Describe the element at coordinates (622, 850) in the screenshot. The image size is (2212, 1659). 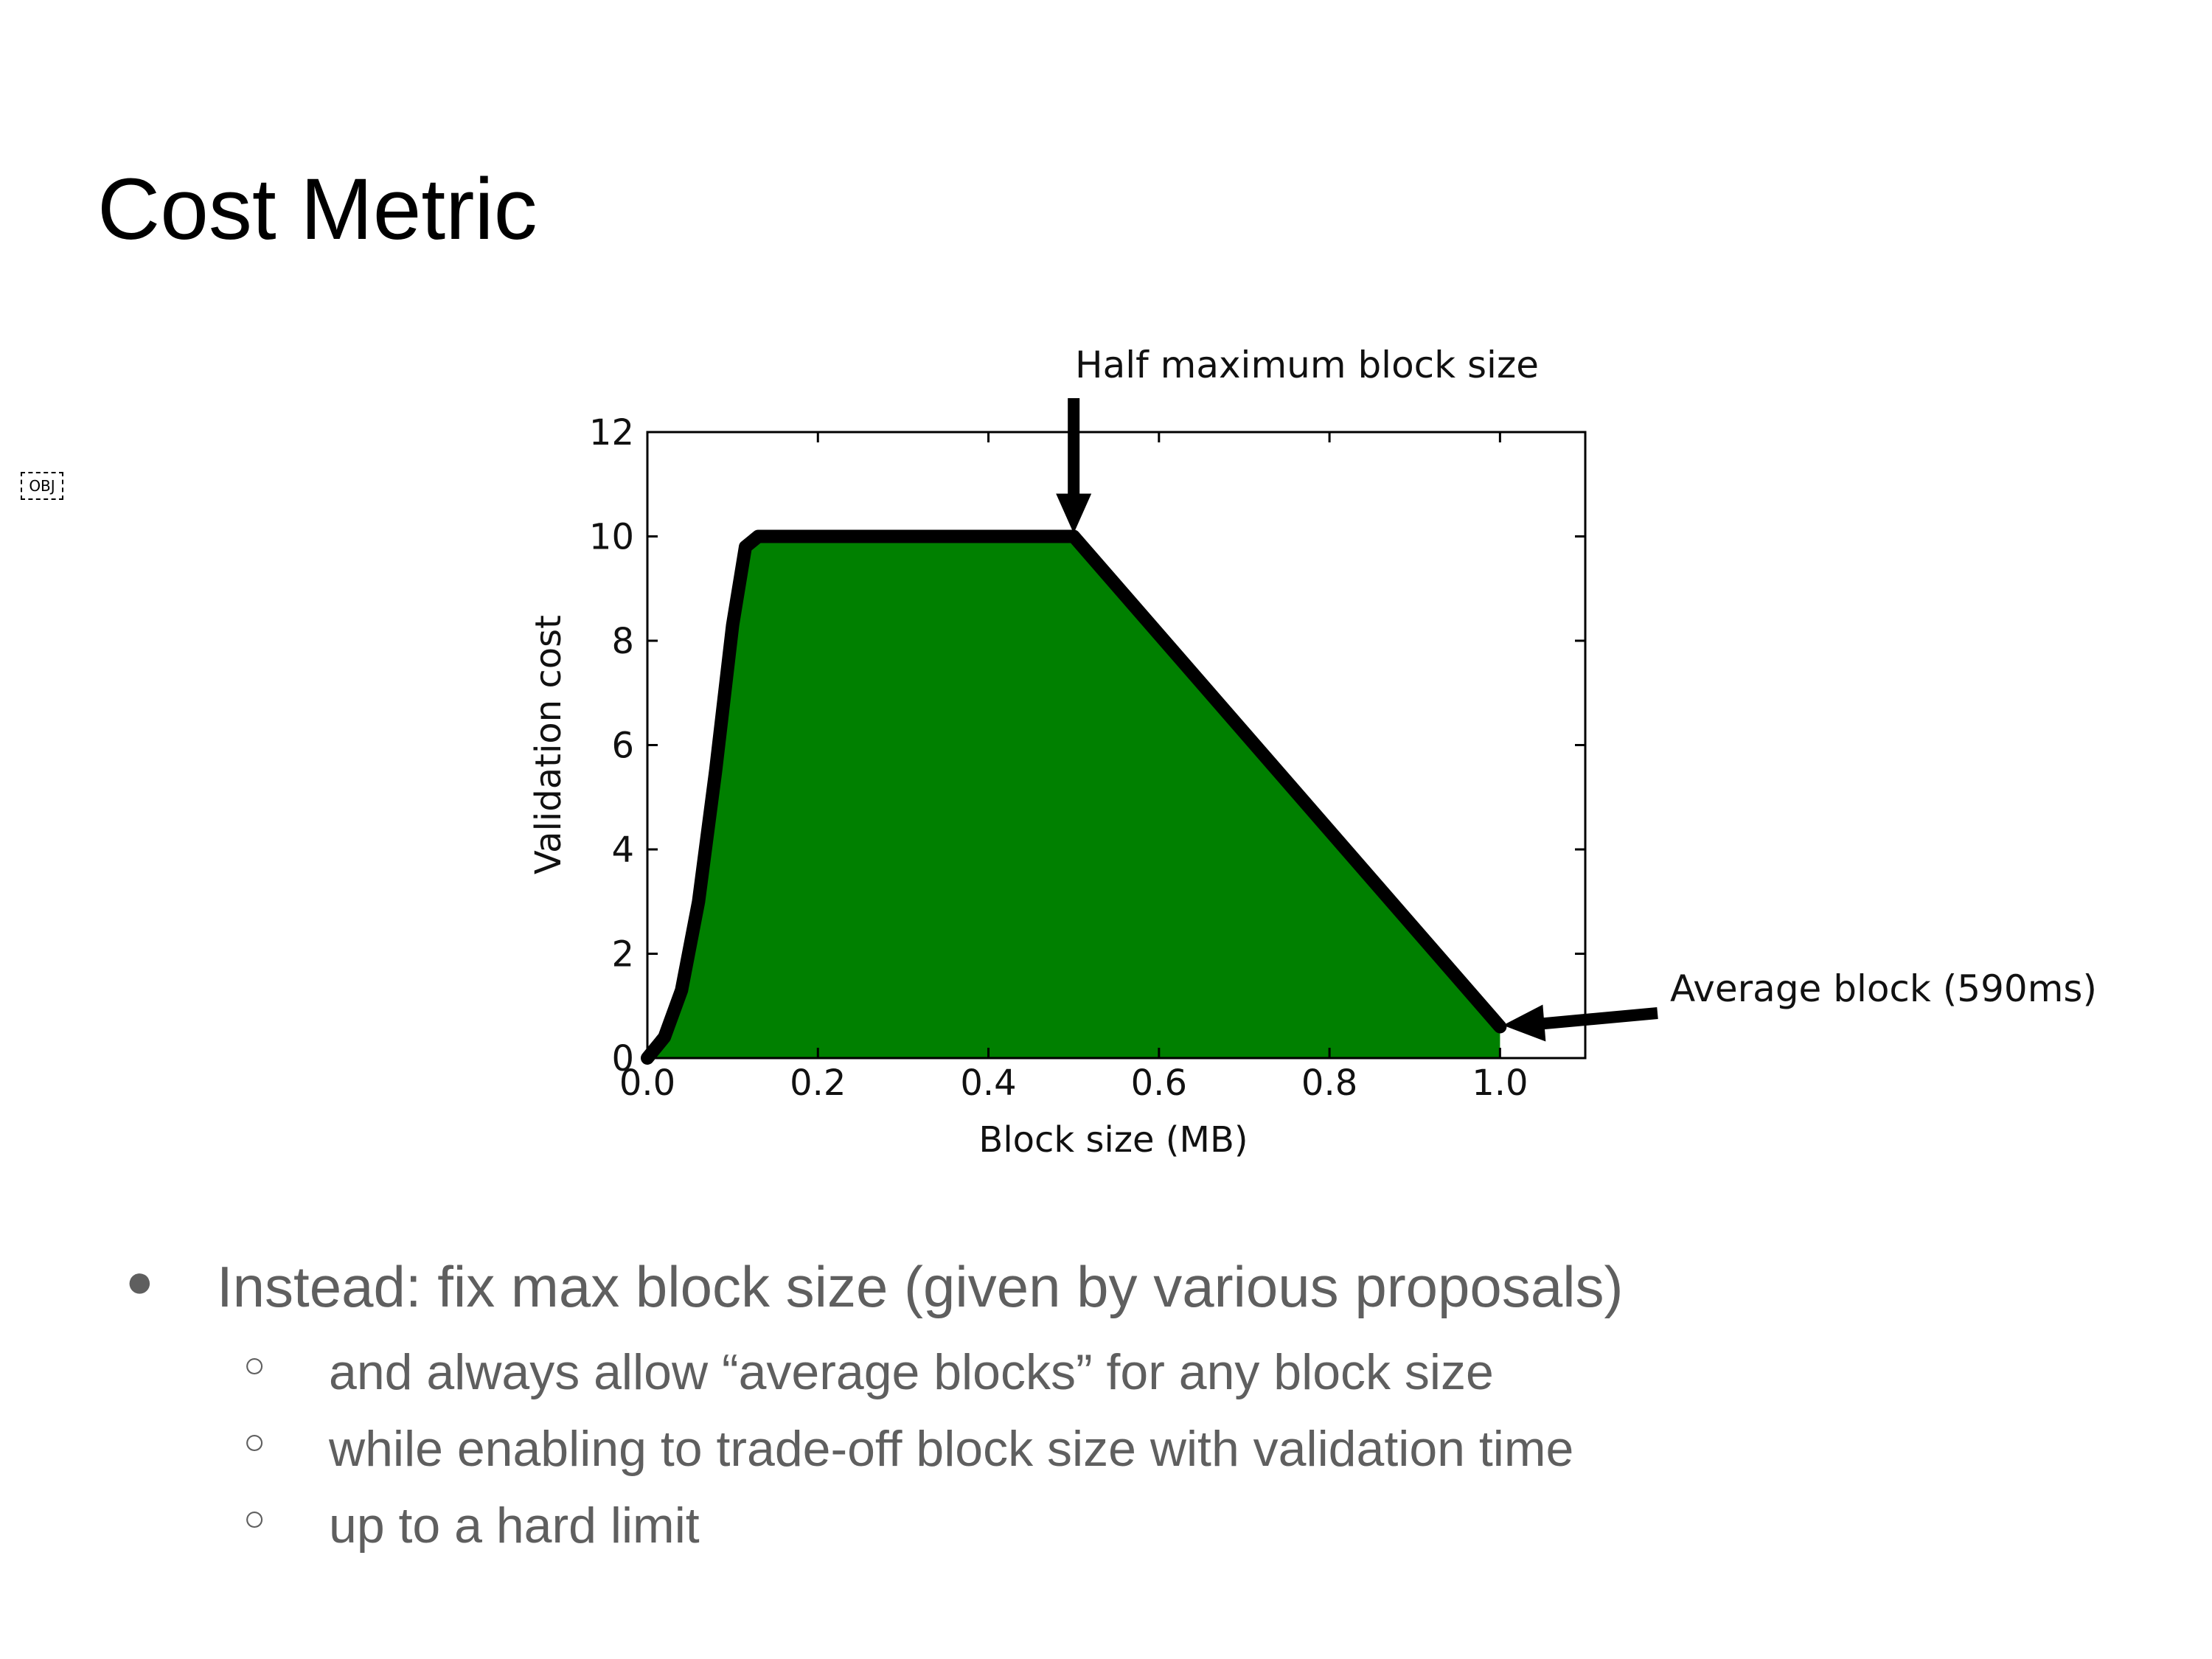
I see `y-tick-label: 4` at that location.